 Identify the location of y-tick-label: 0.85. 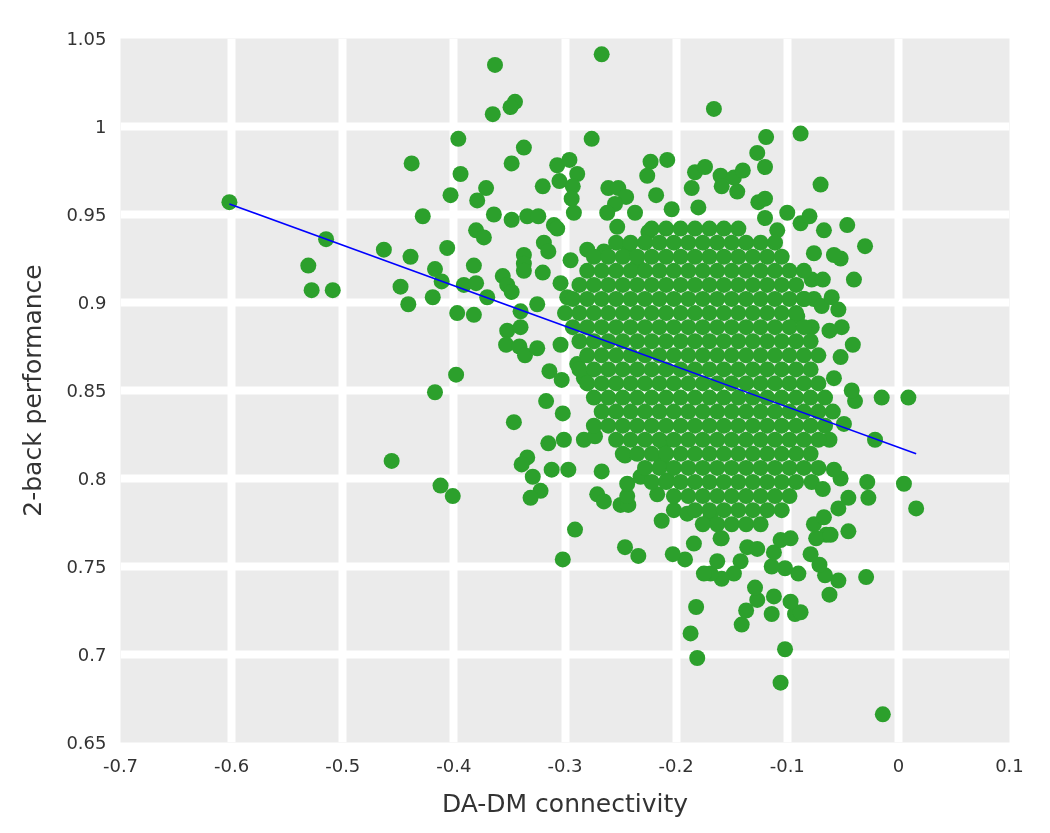
(86, 390).